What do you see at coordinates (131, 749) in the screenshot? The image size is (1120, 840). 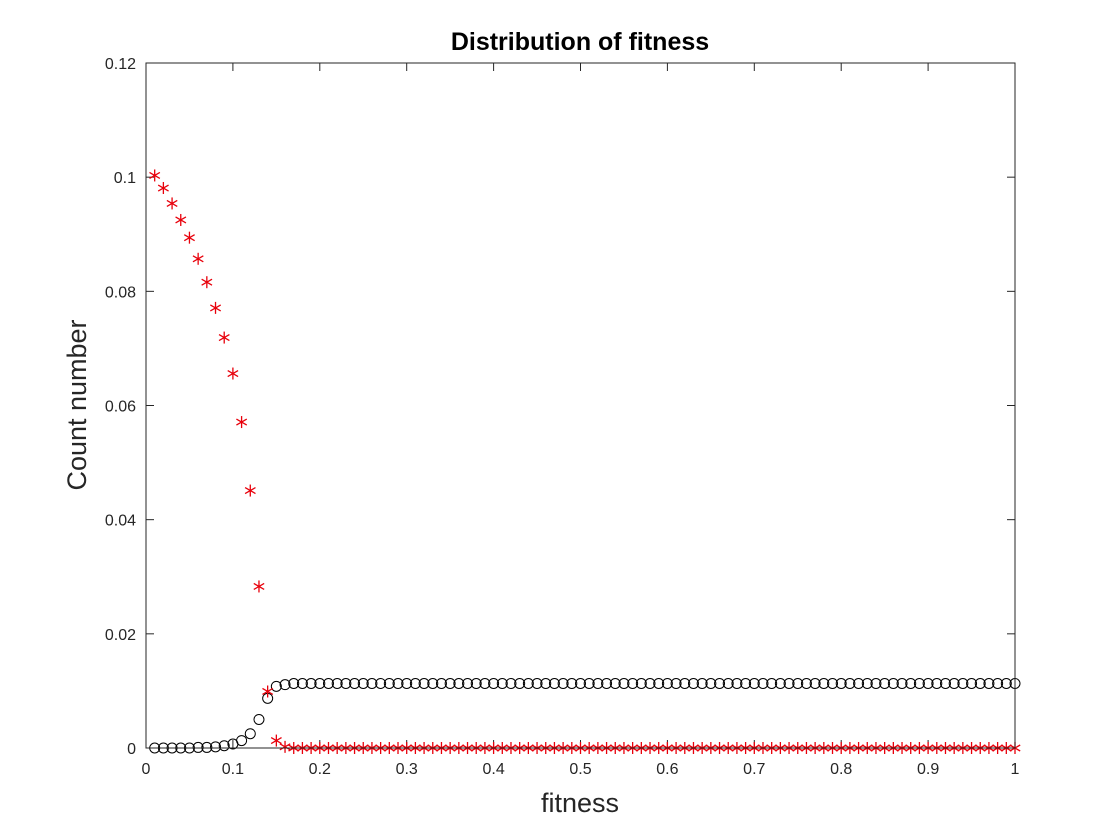 I see `y-tick-label: 0` at bounding box center [131, 749].